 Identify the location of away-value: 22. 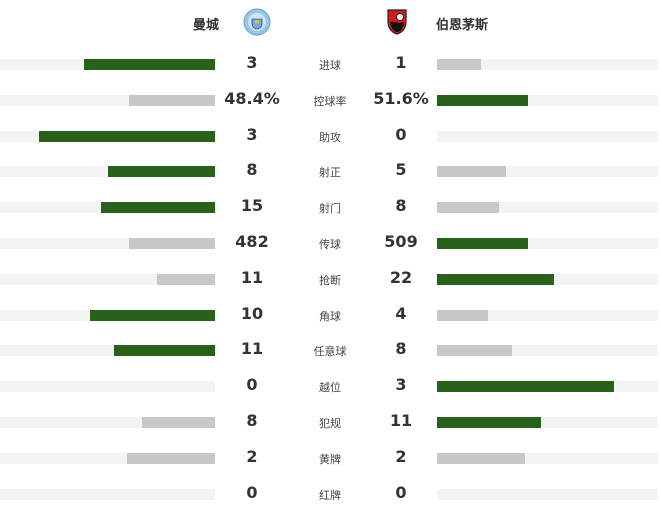
(401, 277).